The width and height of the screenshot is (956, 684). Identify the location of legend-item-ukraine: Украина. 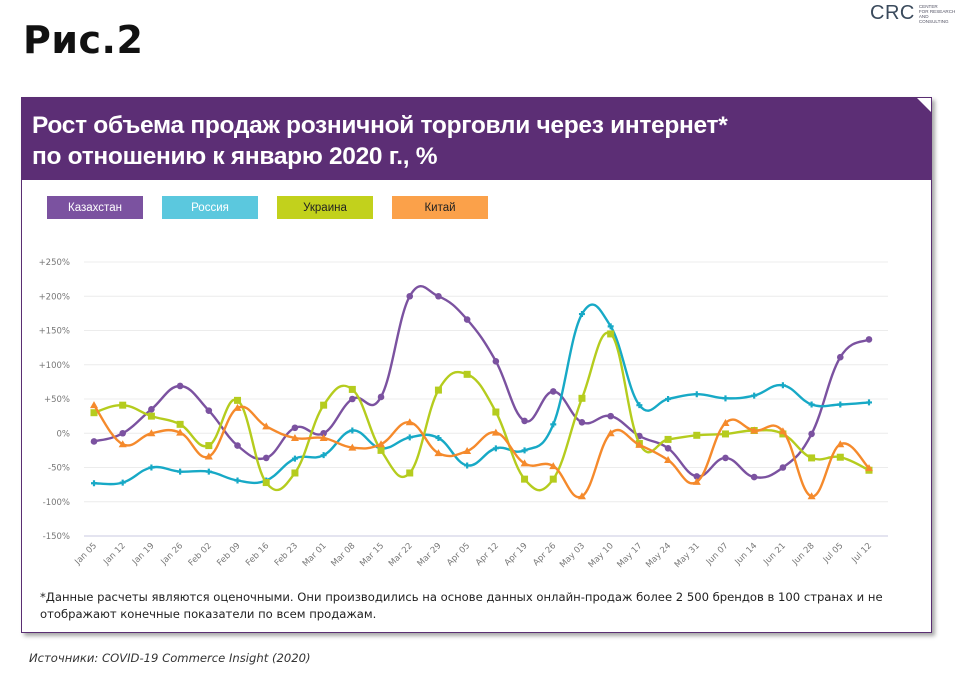
(325, 207).